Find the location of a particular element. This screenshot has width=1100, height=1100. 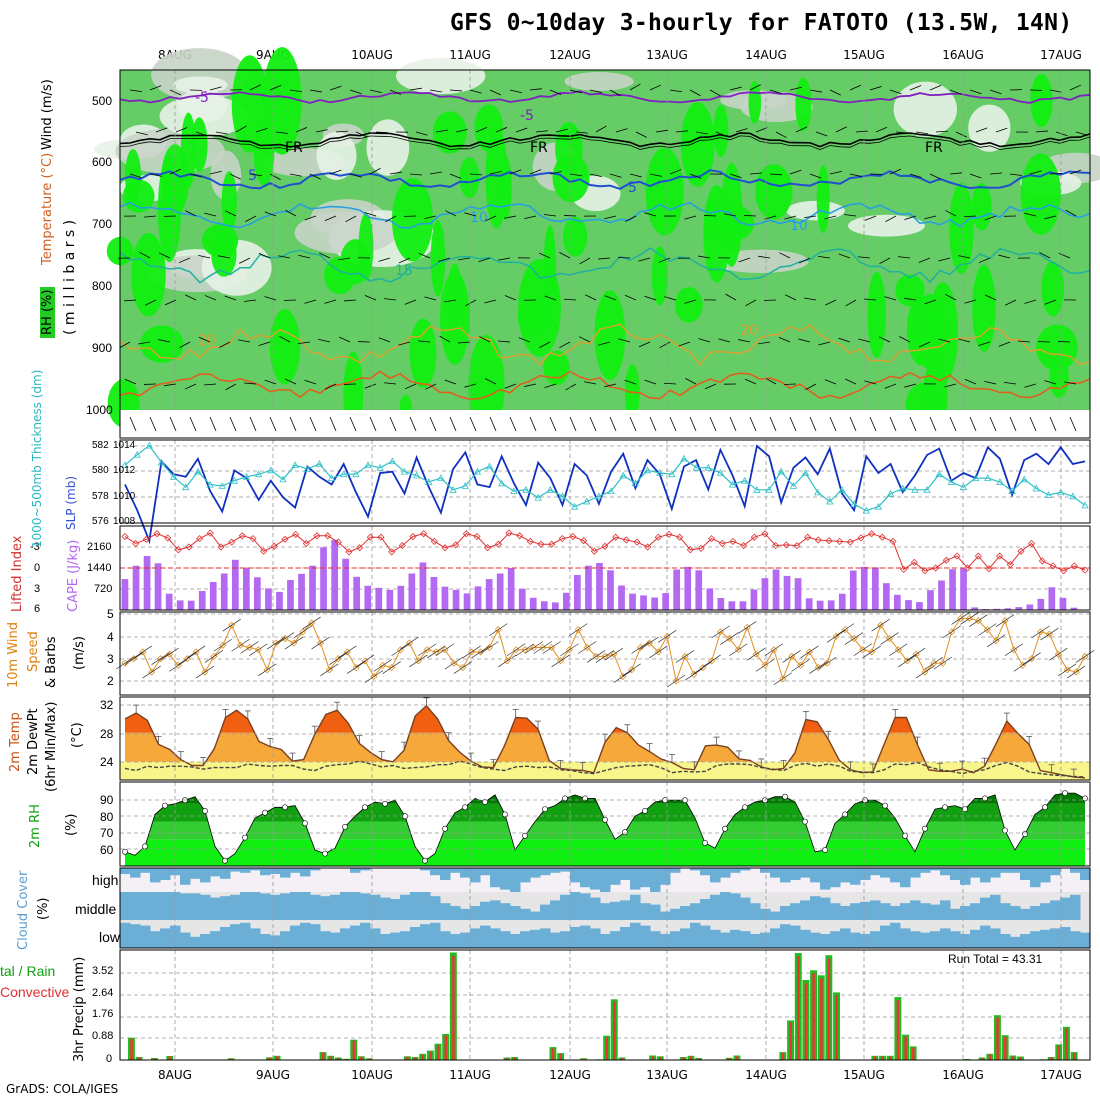

isotherm-minus5 is located at coordinates (605, 97).